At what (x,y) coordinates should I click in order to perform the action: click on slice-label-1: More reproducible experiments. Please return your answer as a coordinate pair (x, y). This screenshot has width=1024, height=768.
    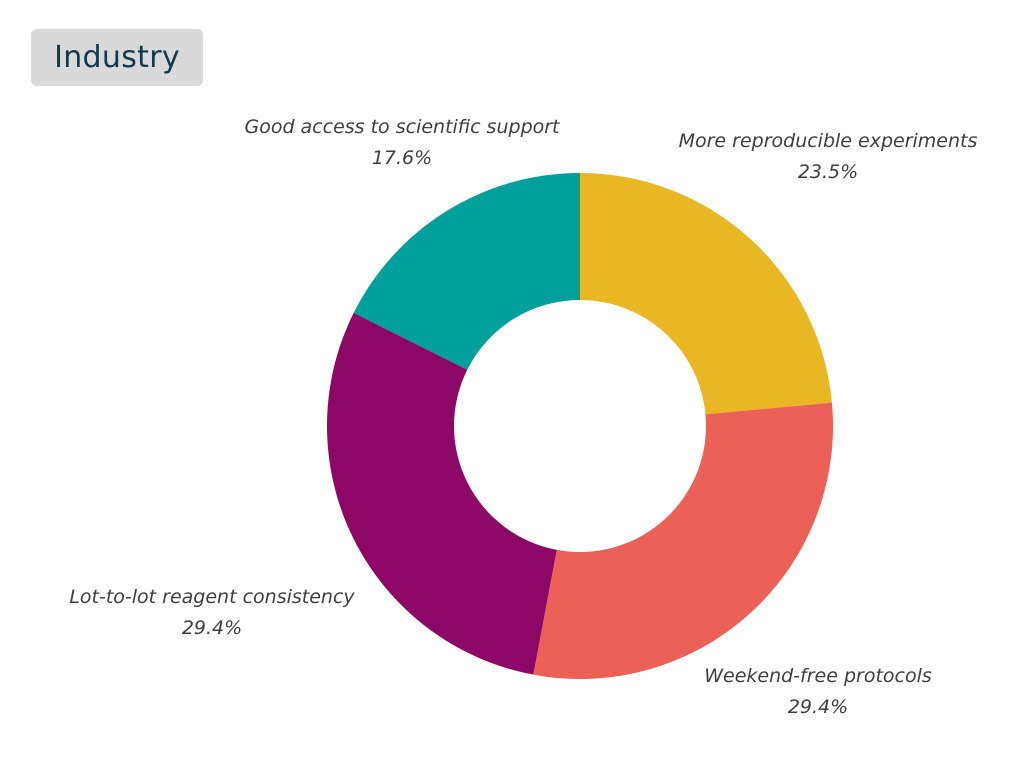
    Looking at the image, I should click on (828, 141).